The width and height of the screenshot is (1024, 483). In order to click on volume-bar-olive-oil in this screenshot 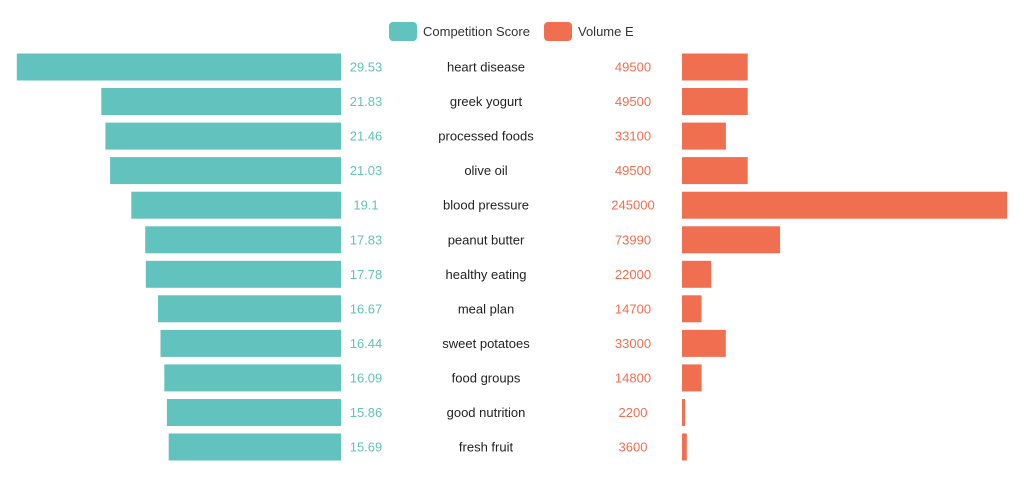, I will do `click(715, 171)`.